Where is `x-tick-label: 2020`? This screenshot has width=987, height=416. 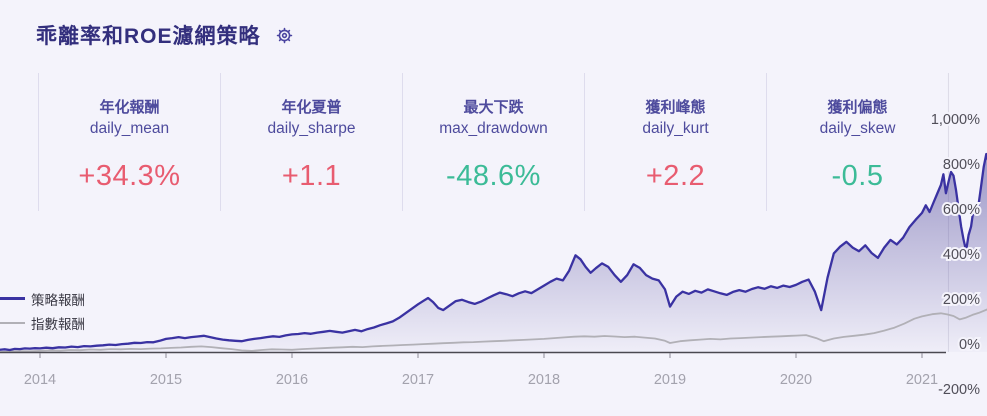 x-tick-label: 2020 is located at coordinates (796, 380).